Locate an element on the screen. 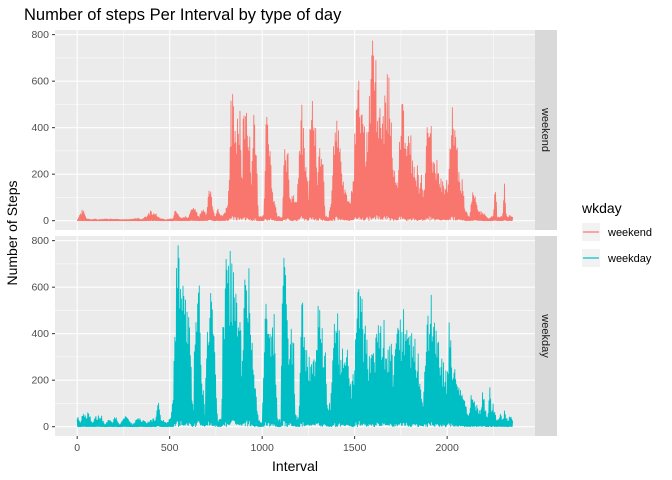 This screenshot has height=480, width=672. legend: wkday weekend weekday is located at coordinates (616, 233).